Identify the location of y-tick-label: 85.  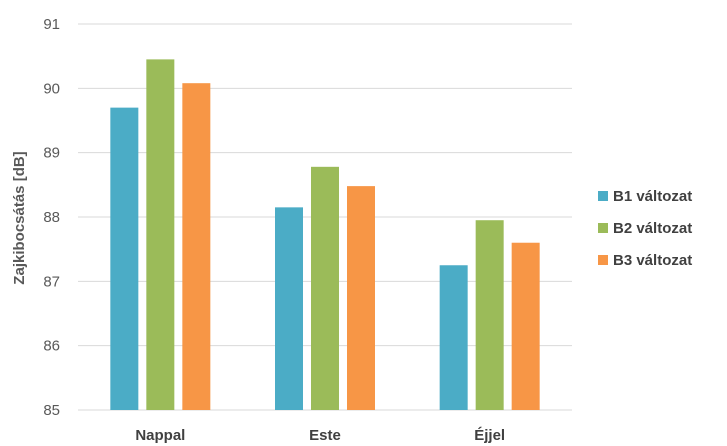
(51, 410).